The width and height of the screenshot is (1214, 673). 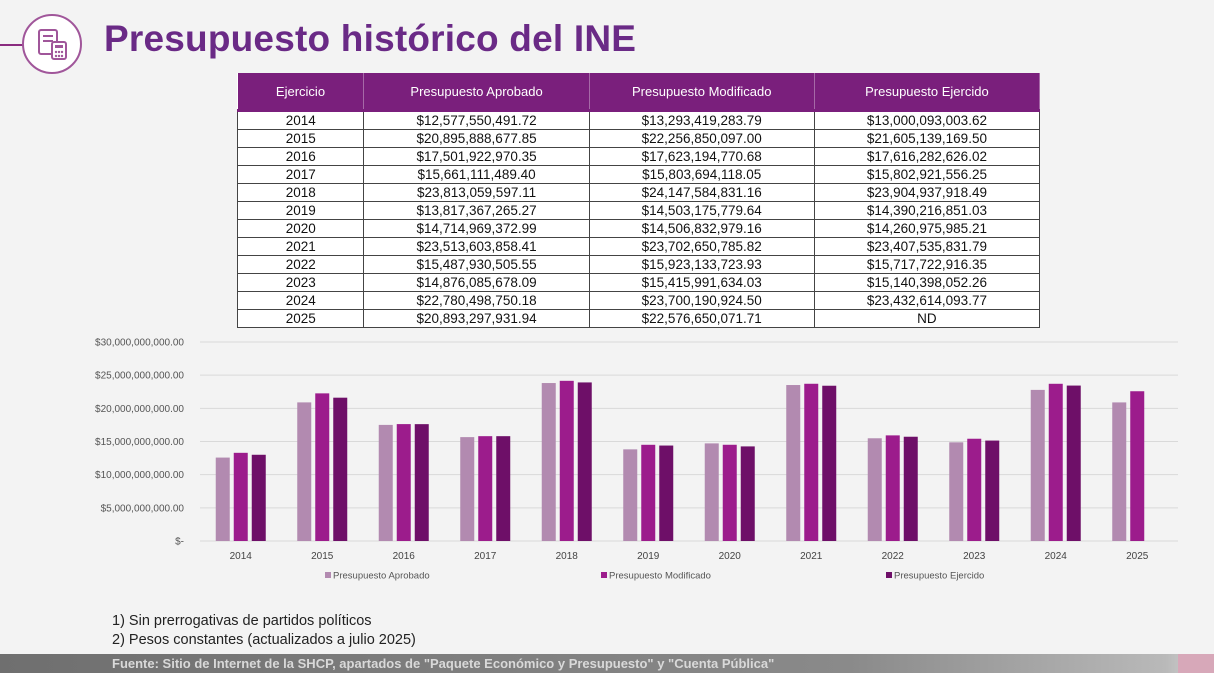 What do you see at coordinates (139, 409) in the screenshot?
I see `y-tick-label: $20,000,000,000.00` at bounding box center [139, 409].